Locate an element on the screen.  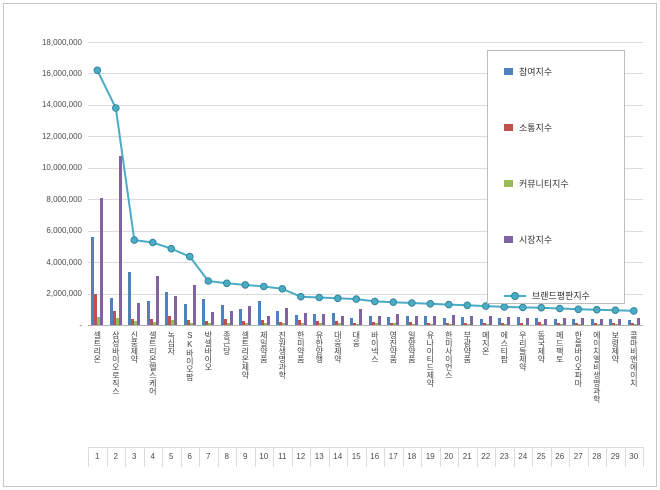
x-axis-label: 셀트리온제약 is located at coordinates (245, 355).